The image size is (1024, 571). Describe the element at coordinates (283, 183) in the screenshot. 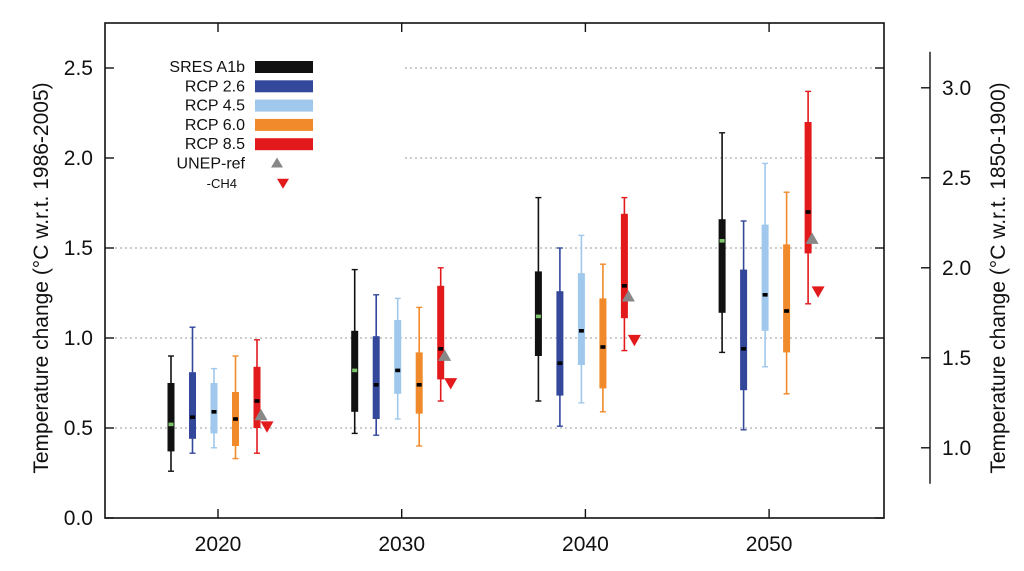

I see `legend-ch4-icon` at that location.